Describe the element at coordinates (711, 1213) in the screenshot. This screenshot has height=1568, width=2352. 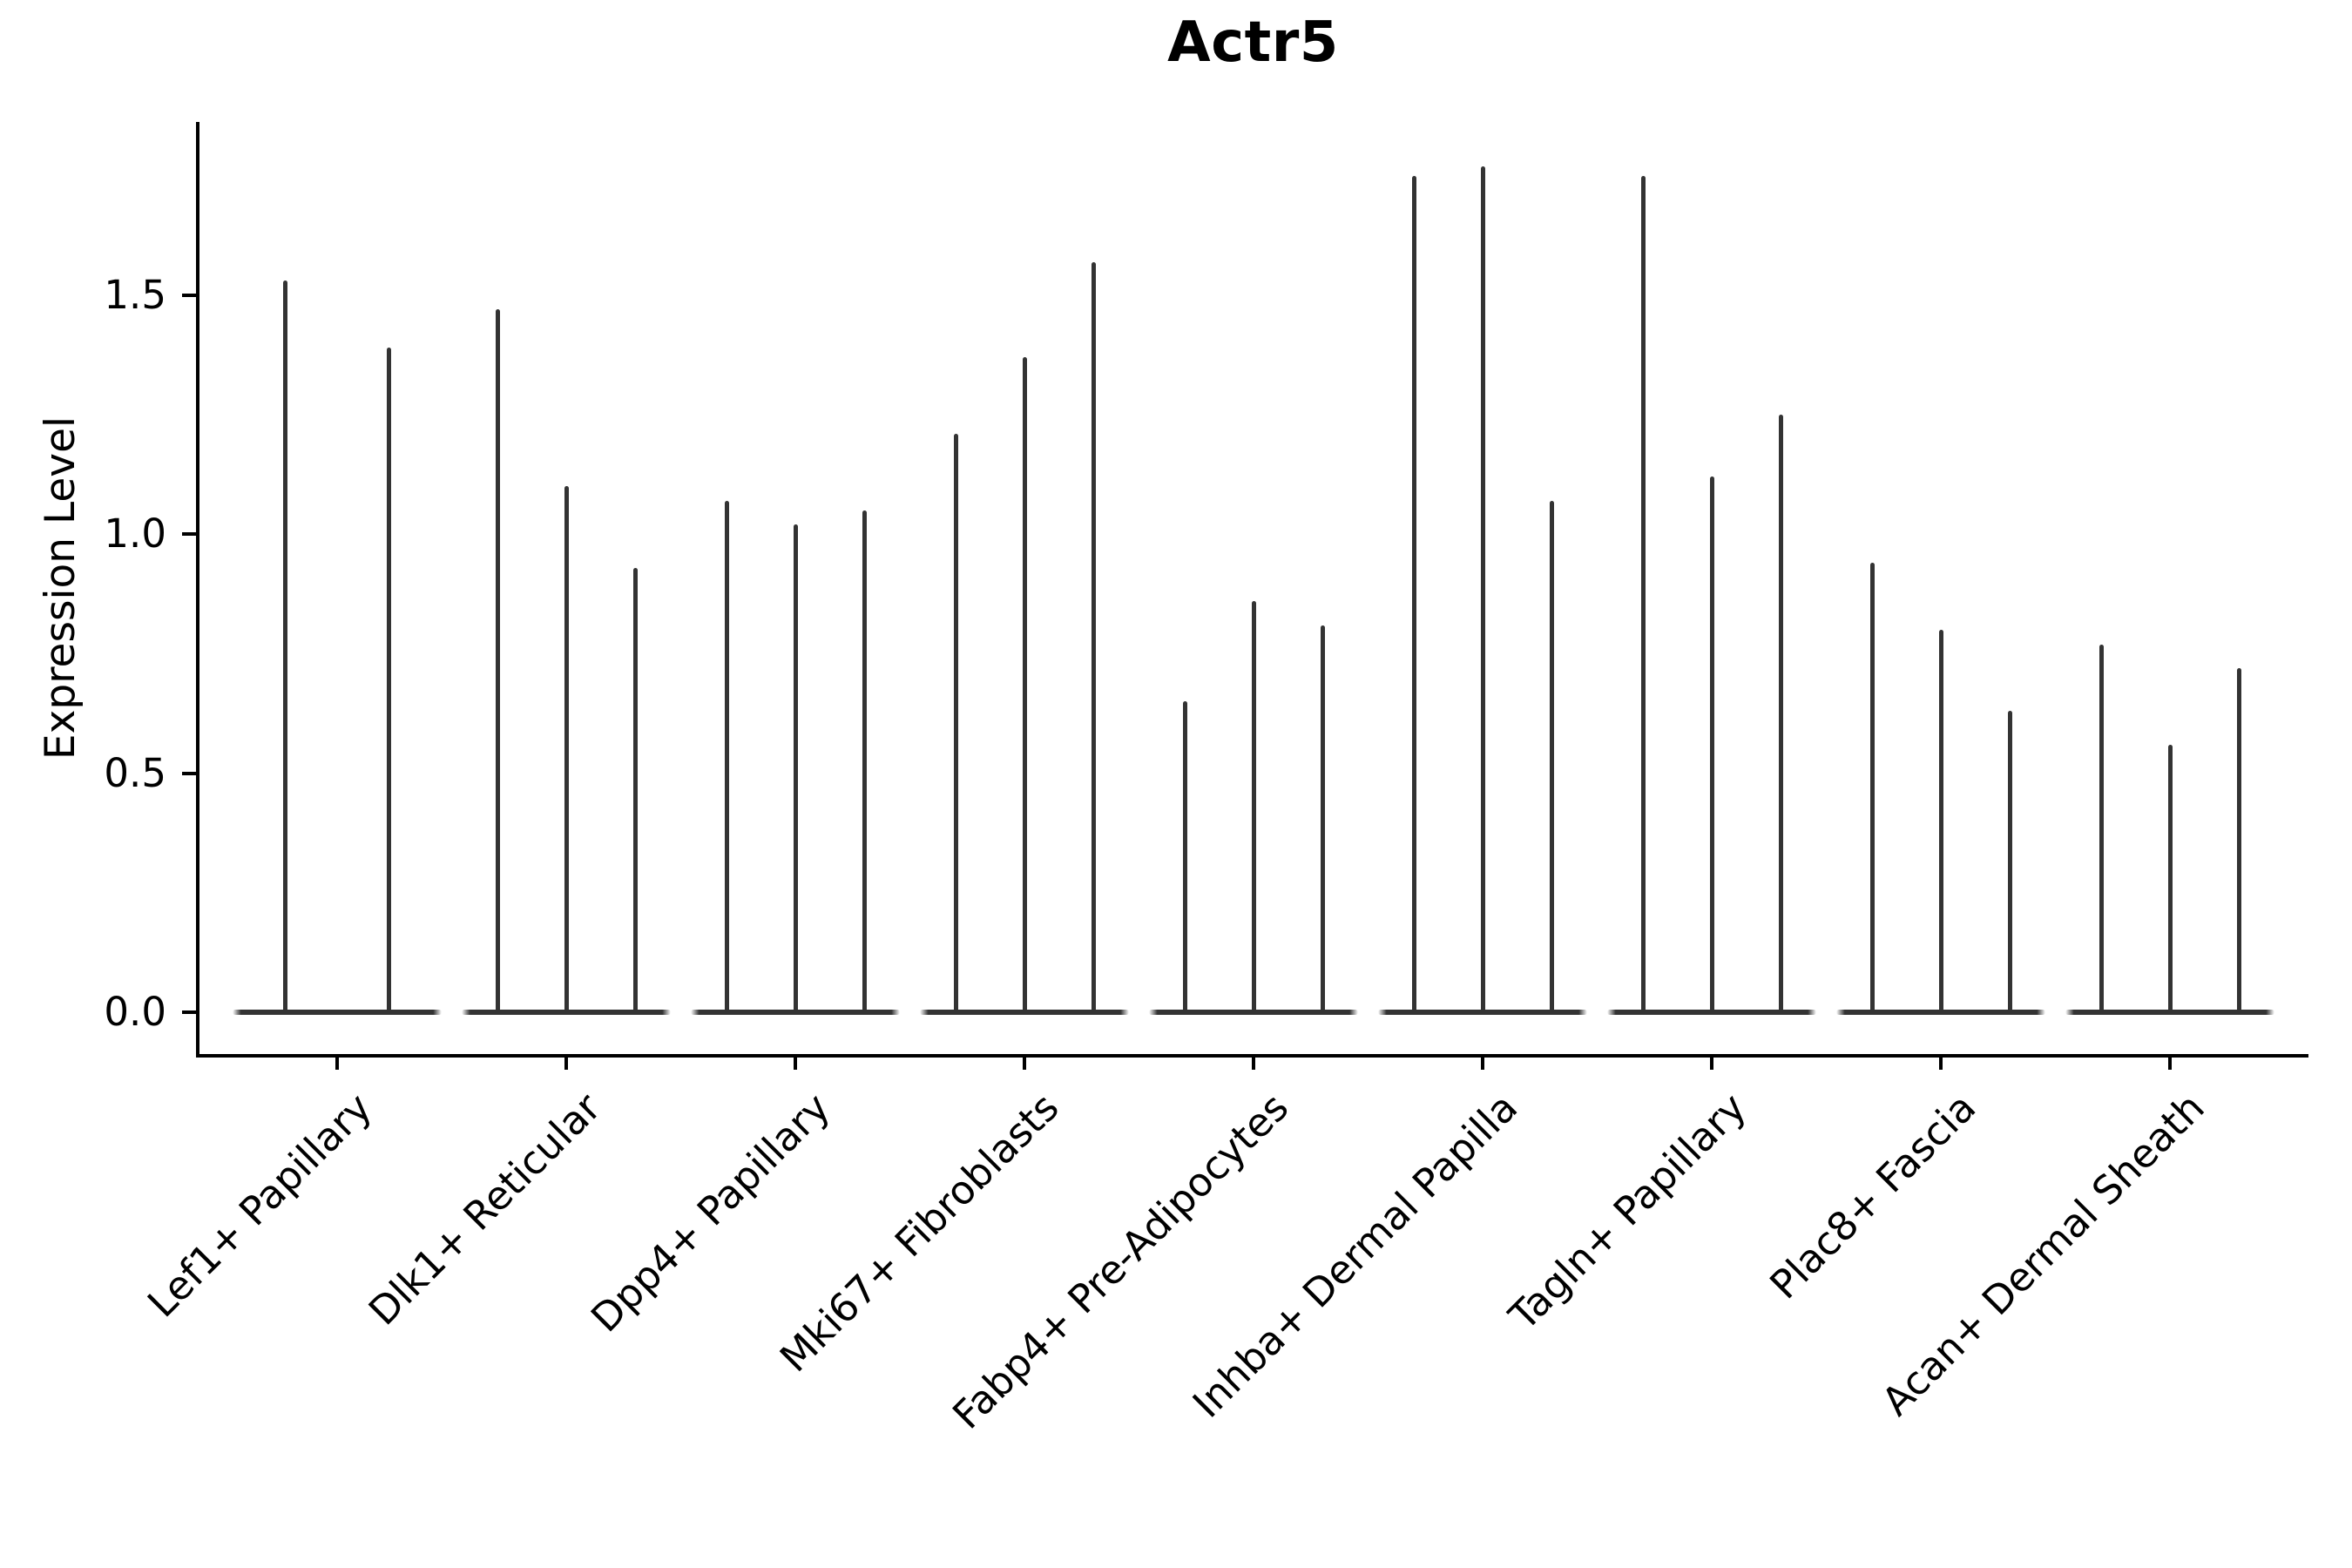
I see `x-tick-label: Dpp4+ Papillary` at that location.